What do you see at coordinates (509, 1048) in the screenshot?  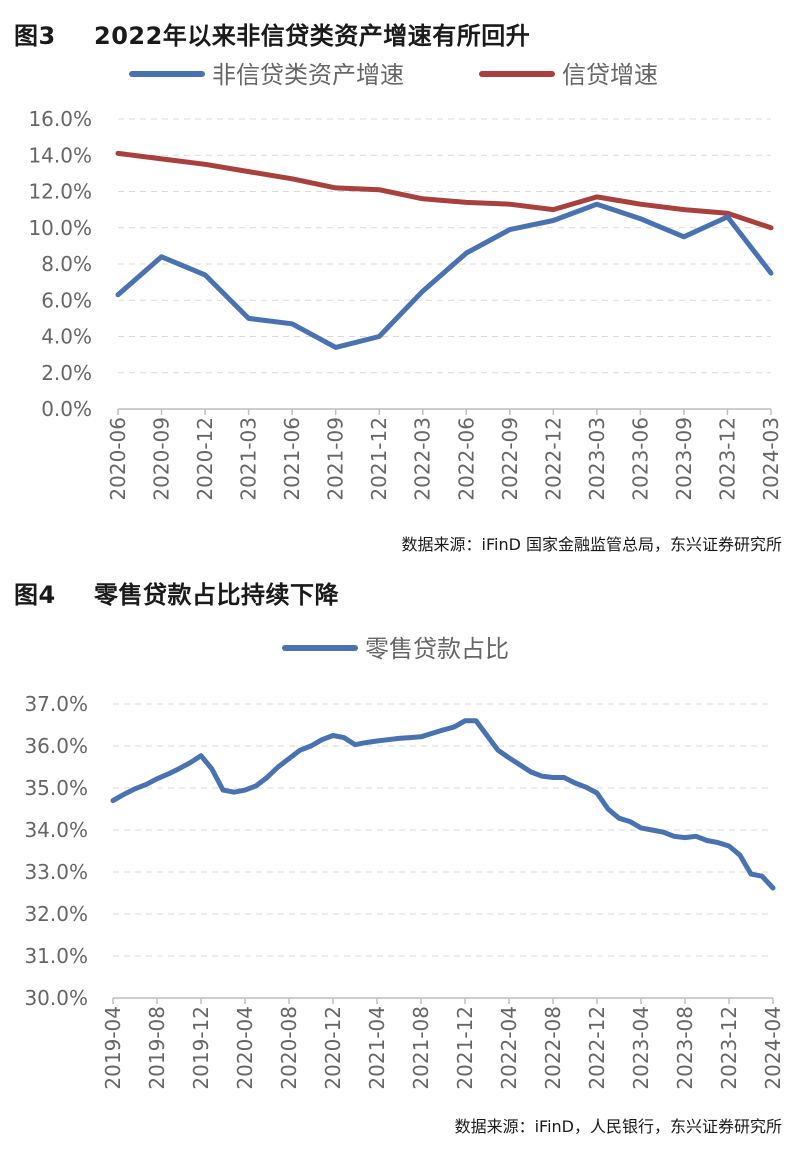 I see `x-tick-label: 2022-04` at bounding box center [509, 1048].